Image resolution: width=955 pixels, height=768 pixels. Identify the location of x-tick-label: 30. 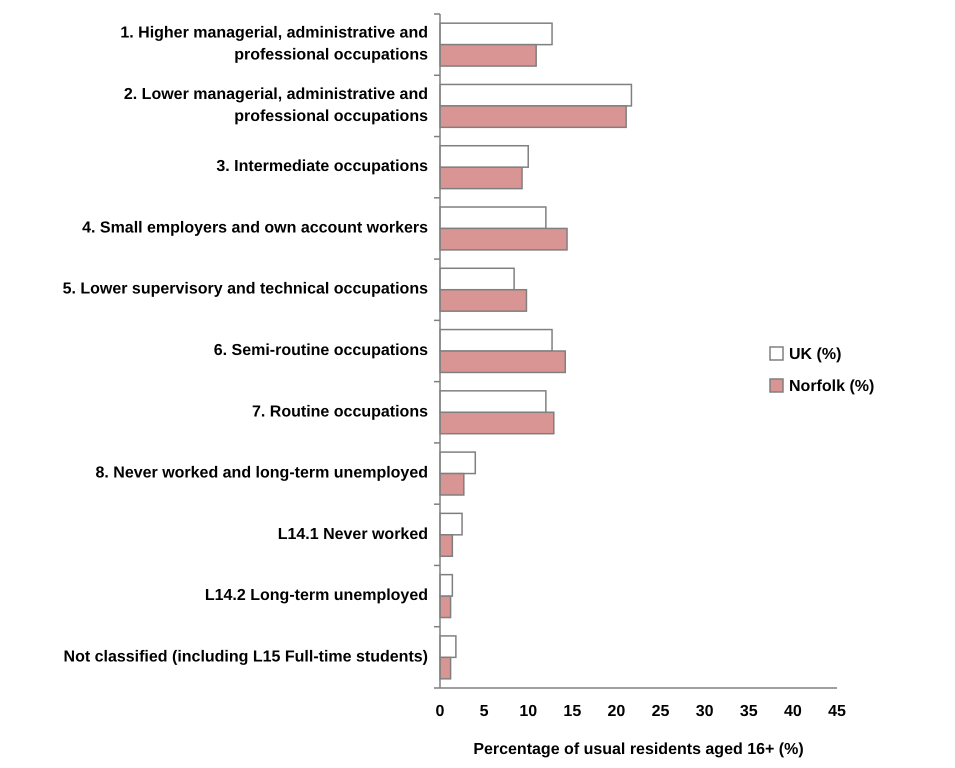
(705, 711).